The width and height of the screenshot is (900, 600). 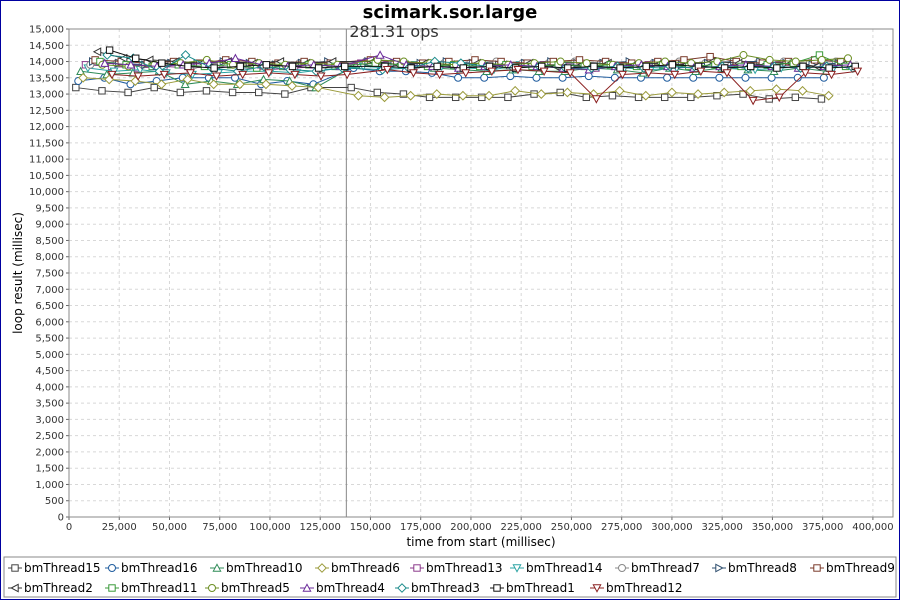 What do you see at coordinates (46, 62) in the screenshot?
I see `y-tick-label: 14,000` at bounding box center [46, 62].